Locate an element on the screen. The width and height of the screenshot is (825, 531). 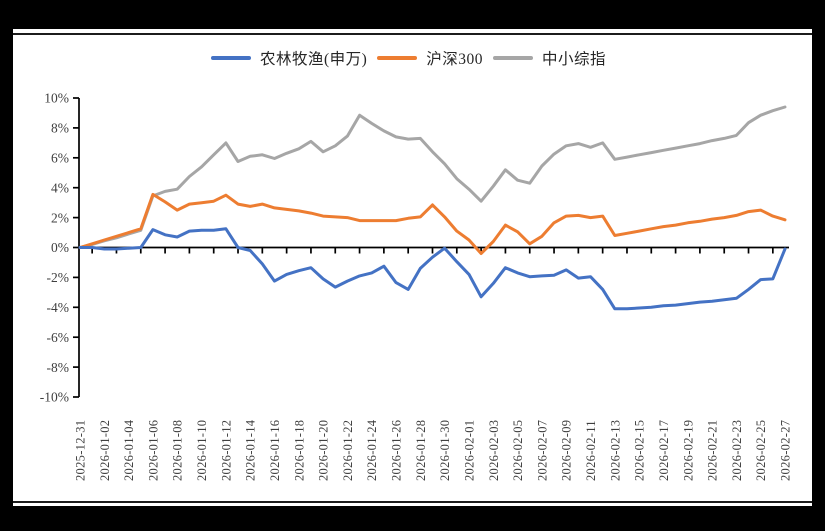
x-axis-tick-label: 2026-02-11 is located at coordinates (591, 450).